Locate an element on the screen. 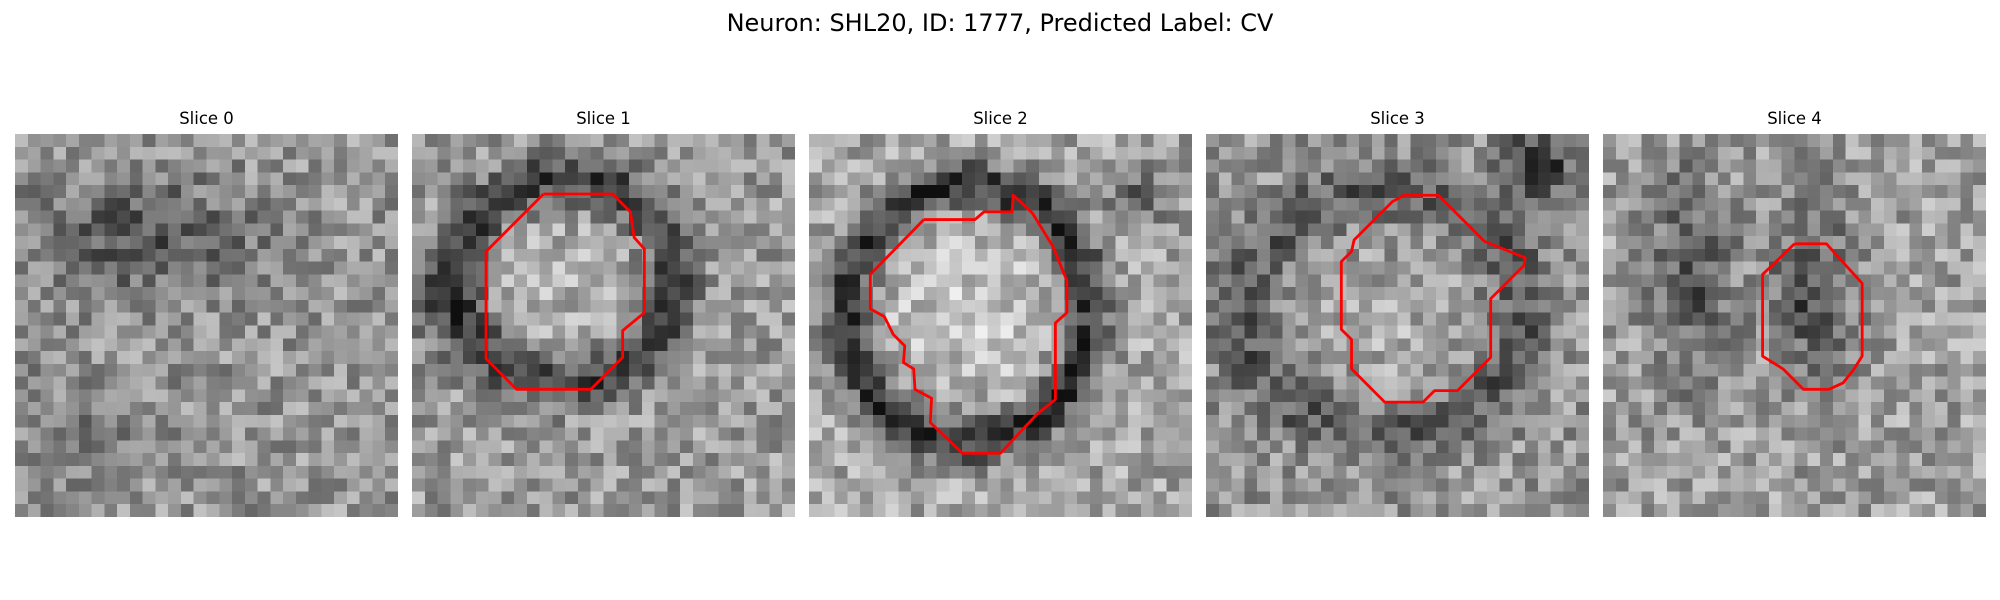  slice-title: Slice 4 is located at coordinates (1794, 119).